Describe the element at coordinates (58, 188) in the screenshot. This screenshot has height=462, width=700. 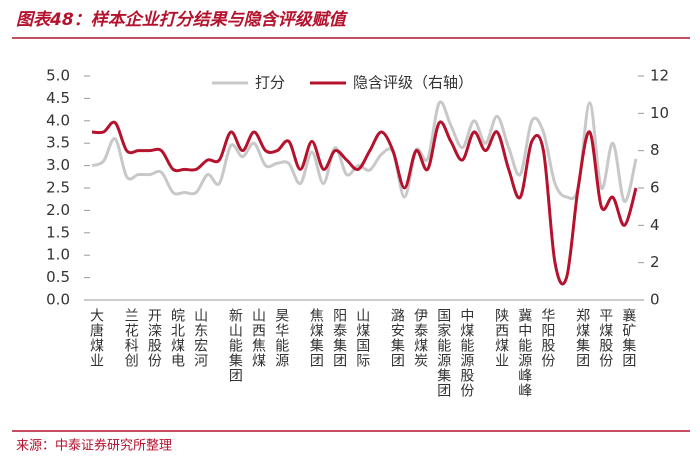
I see `y-tick-label: 2.5` at that location.